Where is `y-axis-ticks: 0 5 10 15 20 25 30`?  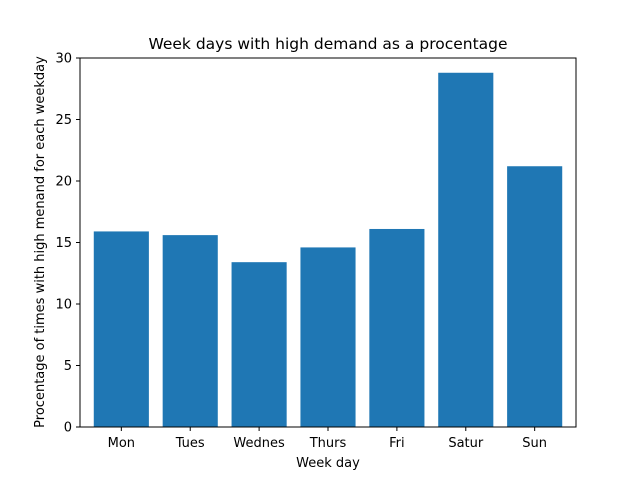 y-axis-ticks: 0 5 10 15 20 25 30 is located at coordinates (67, 244).